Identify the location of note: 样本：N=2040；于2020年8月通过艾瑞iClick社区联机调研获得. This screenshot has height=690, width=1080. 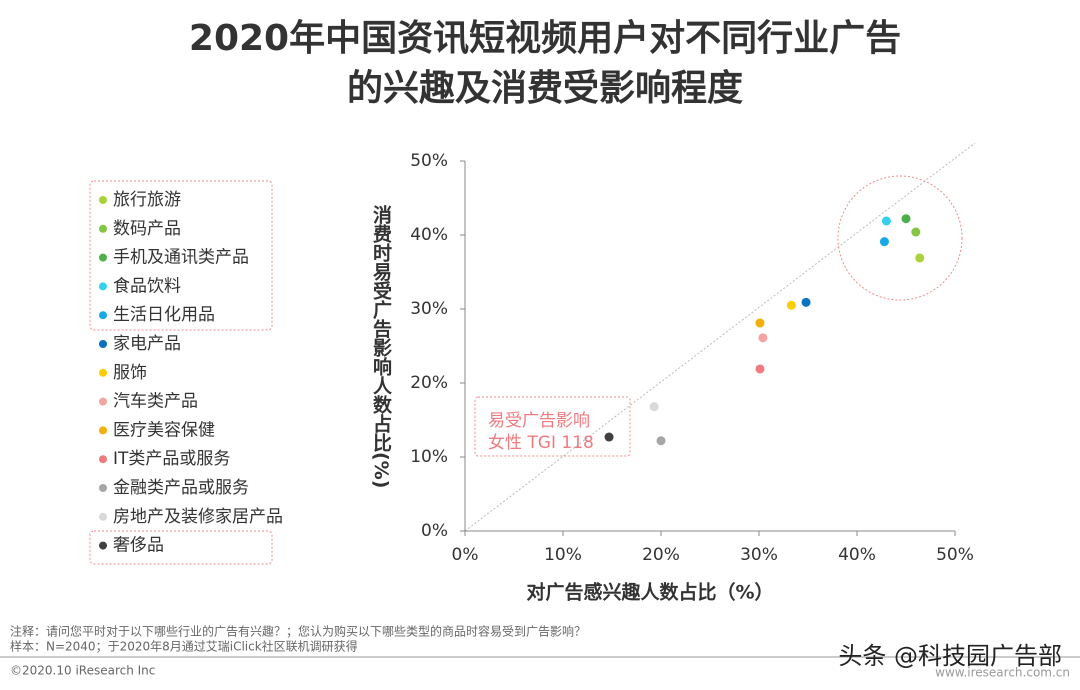
(184, 646).